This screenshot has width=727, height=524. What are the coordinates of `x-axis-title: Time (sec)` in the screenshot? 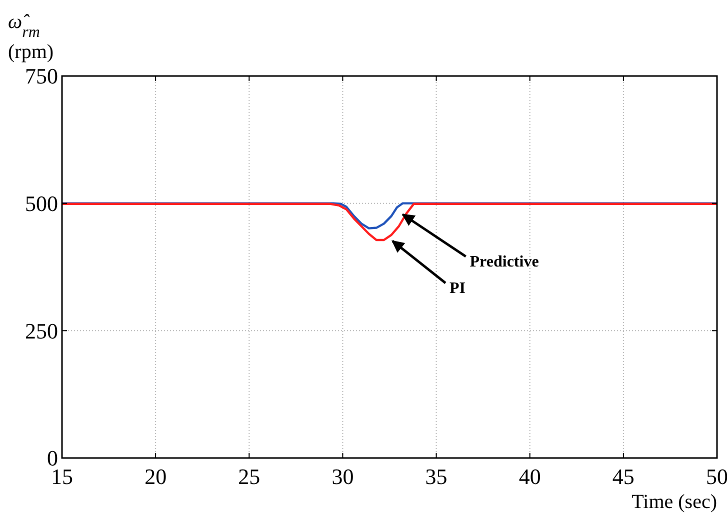 It's located at (674, 502).